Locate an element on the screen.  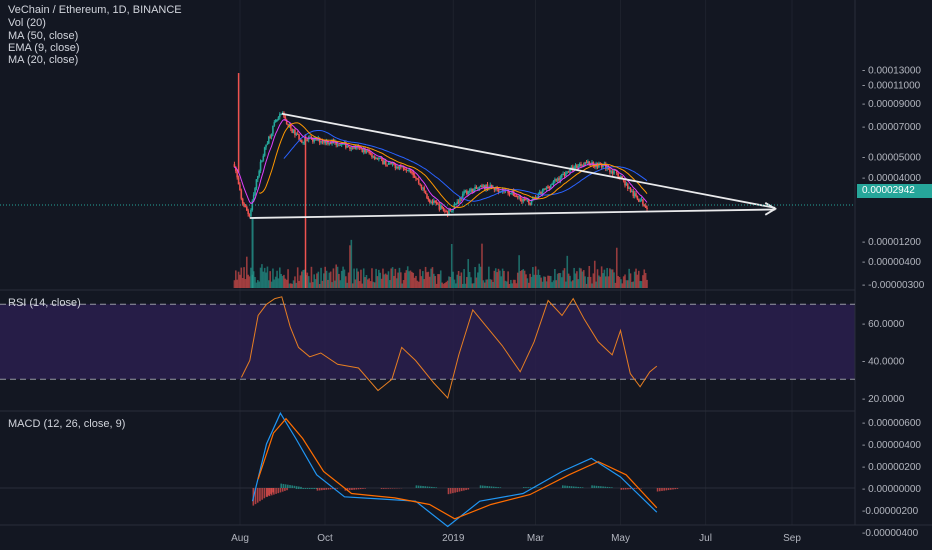
legend-macd: MACD (12, 26, close, 9) is located at coordinates (67, 424).